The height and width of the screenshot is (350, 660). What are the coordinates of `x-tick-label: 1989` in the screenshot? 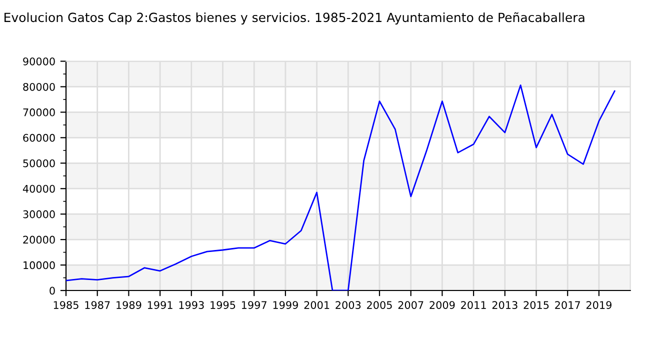 It's located at (129, 305).